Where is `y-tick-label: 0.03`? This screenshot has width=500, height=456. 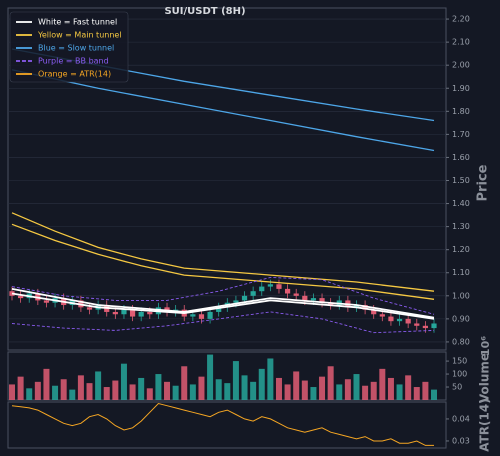
y-tick-label: 0.03 is located at coordinates (461, 440).